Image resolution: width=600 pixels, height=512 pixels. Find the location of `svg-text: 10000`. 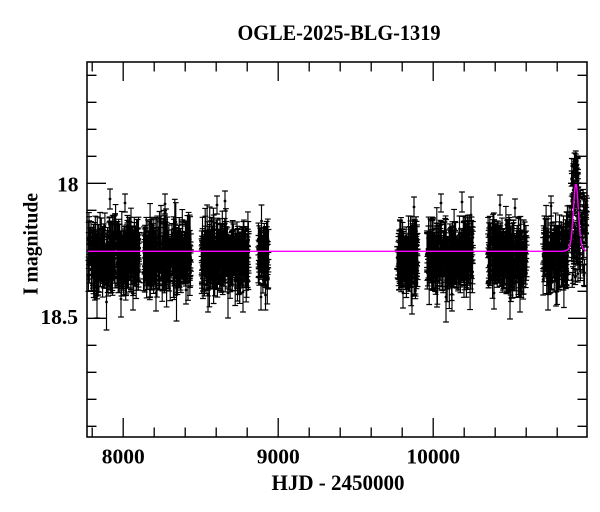

svg-text: 10000 is located at coordinates (433, 457).